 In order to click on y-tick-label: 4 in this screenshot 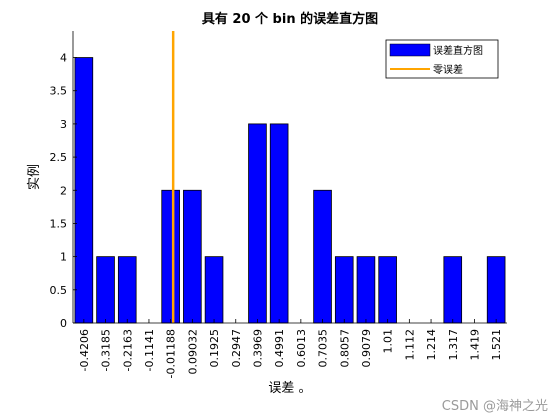, I will do `click(63, 58)`.